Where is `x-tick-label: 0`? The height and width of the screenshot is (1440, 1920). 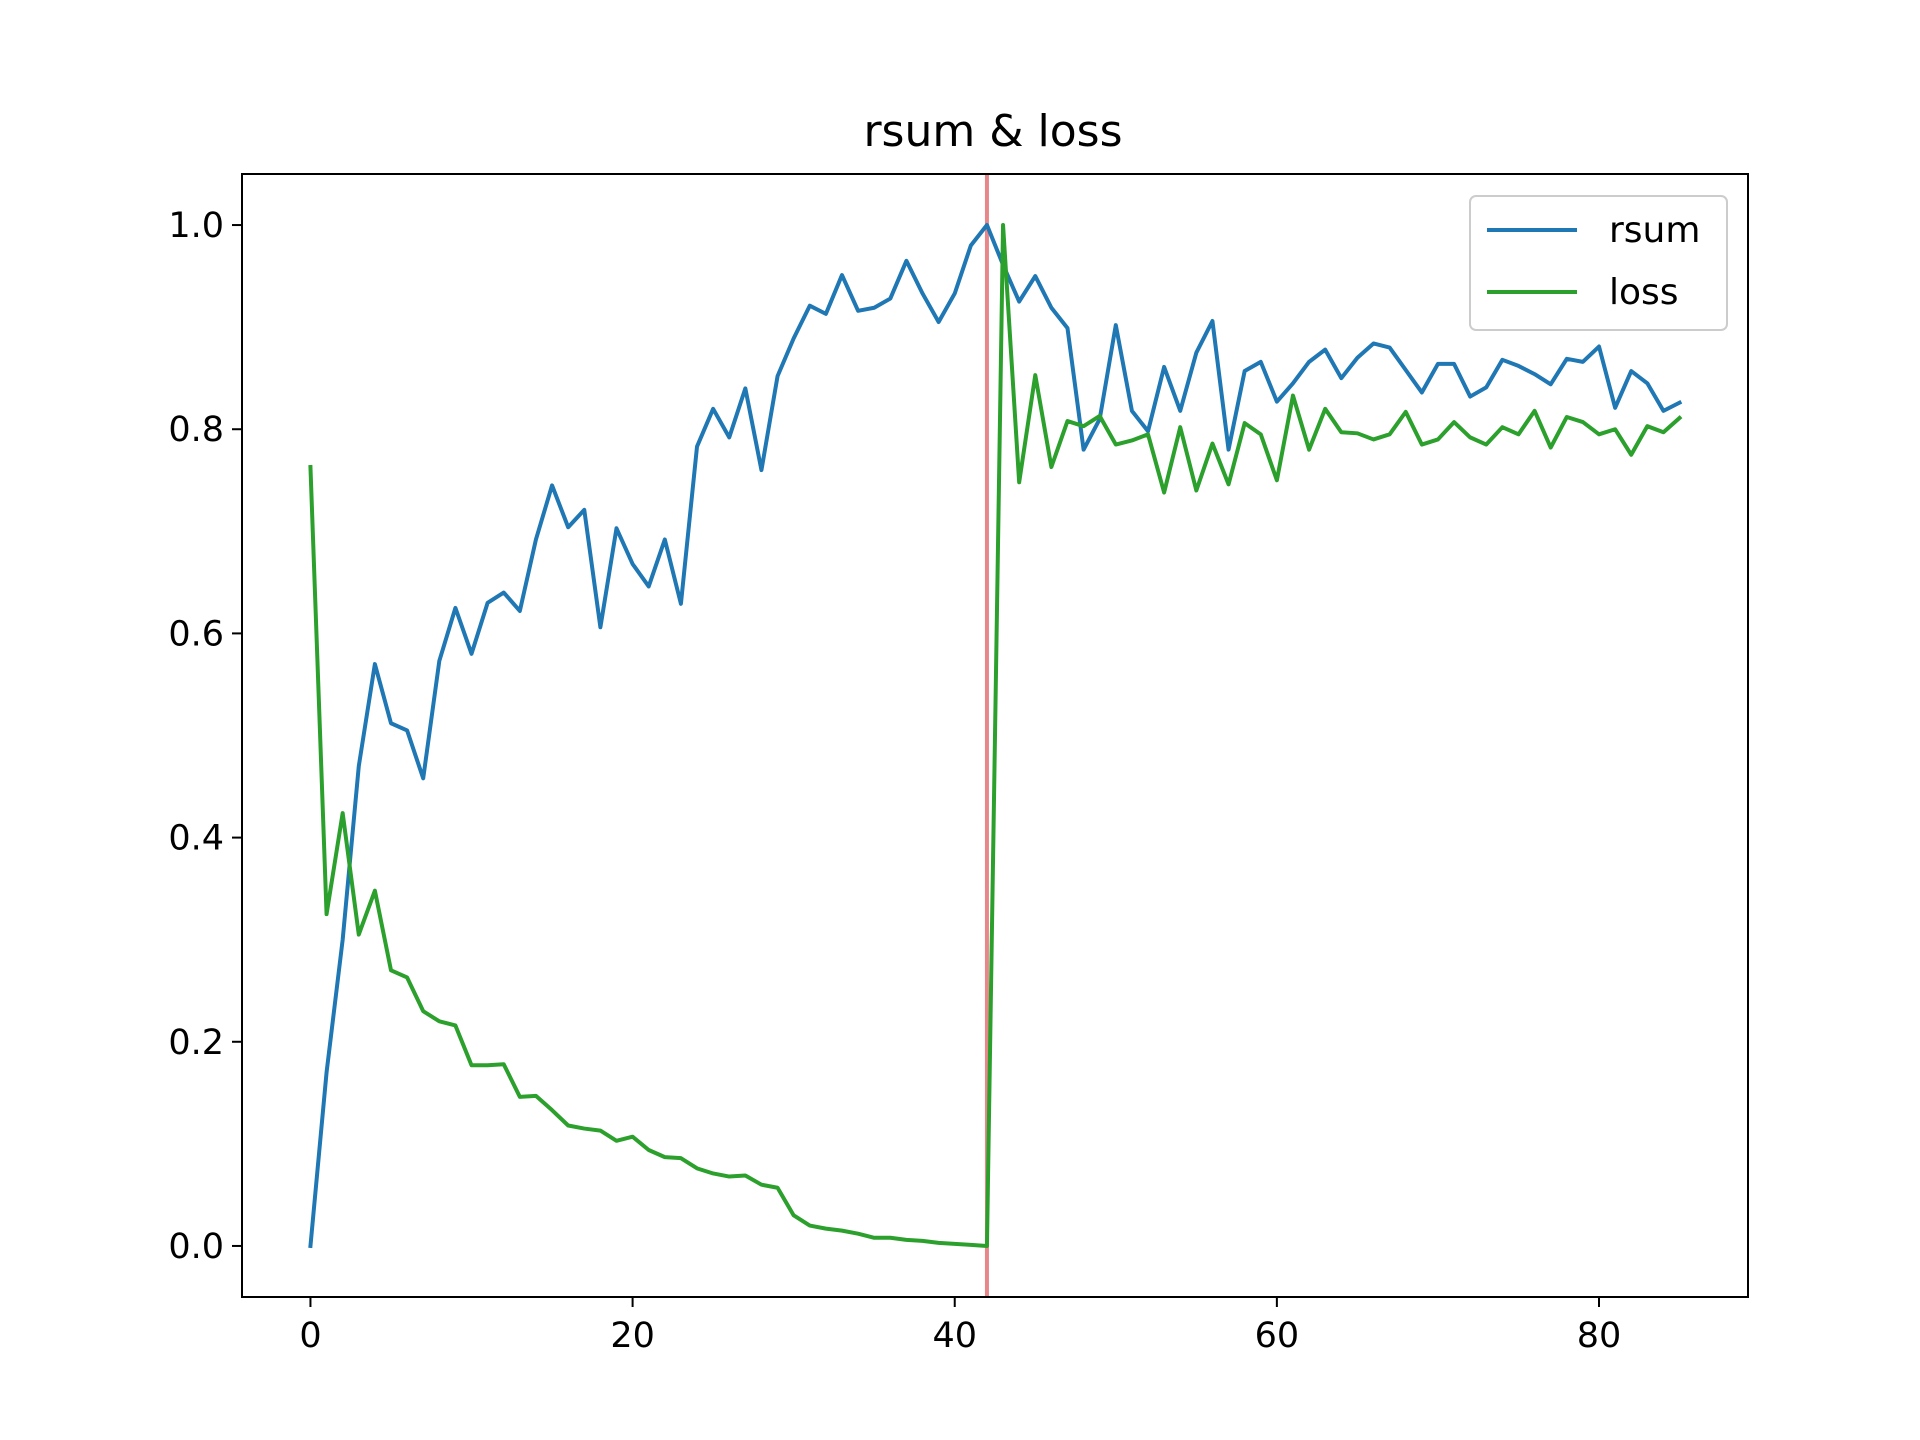
x-tick-label: 0 is located at coordinates (310, 1336).